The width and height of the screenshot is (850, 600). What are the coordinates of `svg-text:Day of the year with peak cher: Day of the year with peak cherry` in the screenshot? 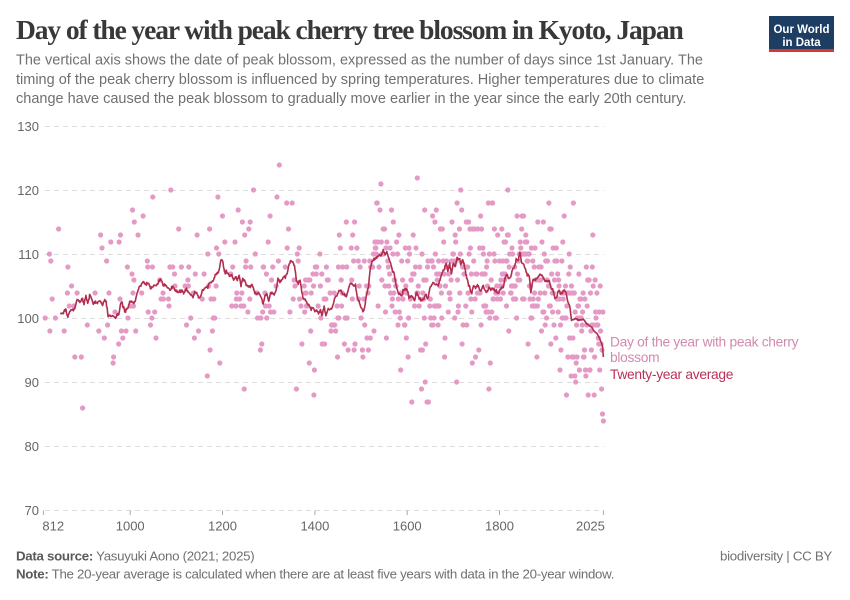 It's located at (704, 342).